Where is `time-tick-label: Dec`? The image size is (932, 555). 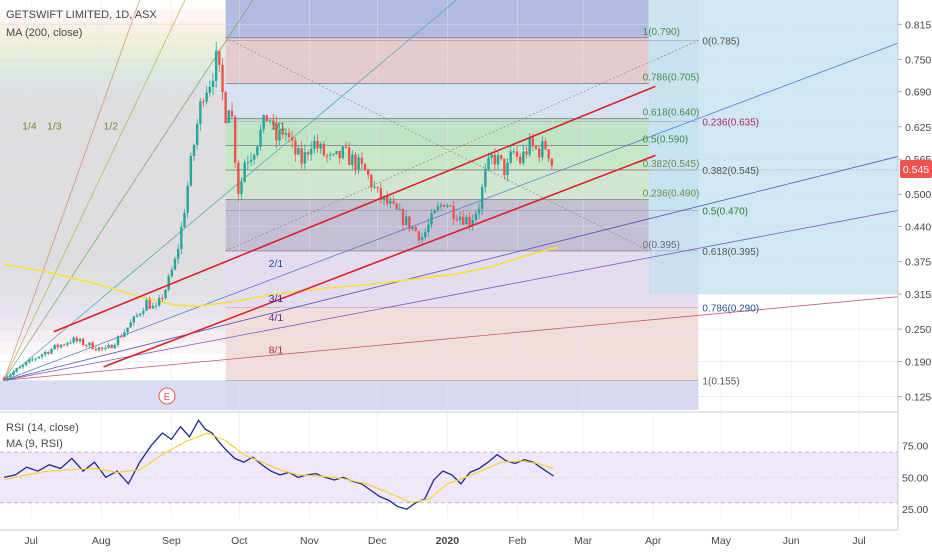
time-tick-label: Dec is located at coordinates (377, 541).